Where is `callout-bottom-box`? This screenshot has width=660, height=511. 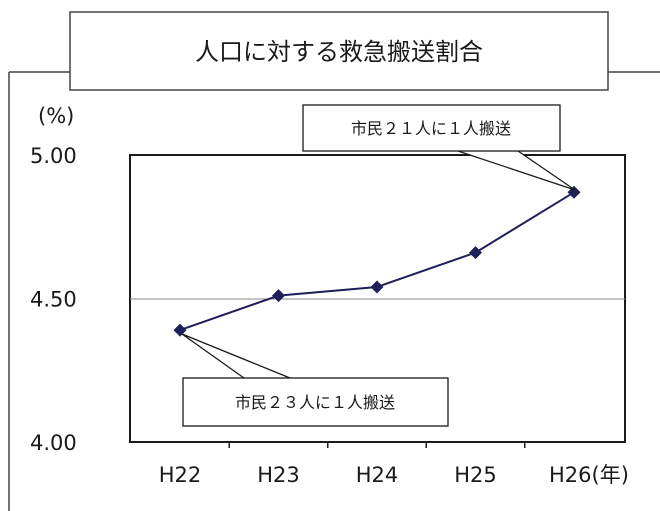
callout-bottom-box is located at coordinates (315, 402).